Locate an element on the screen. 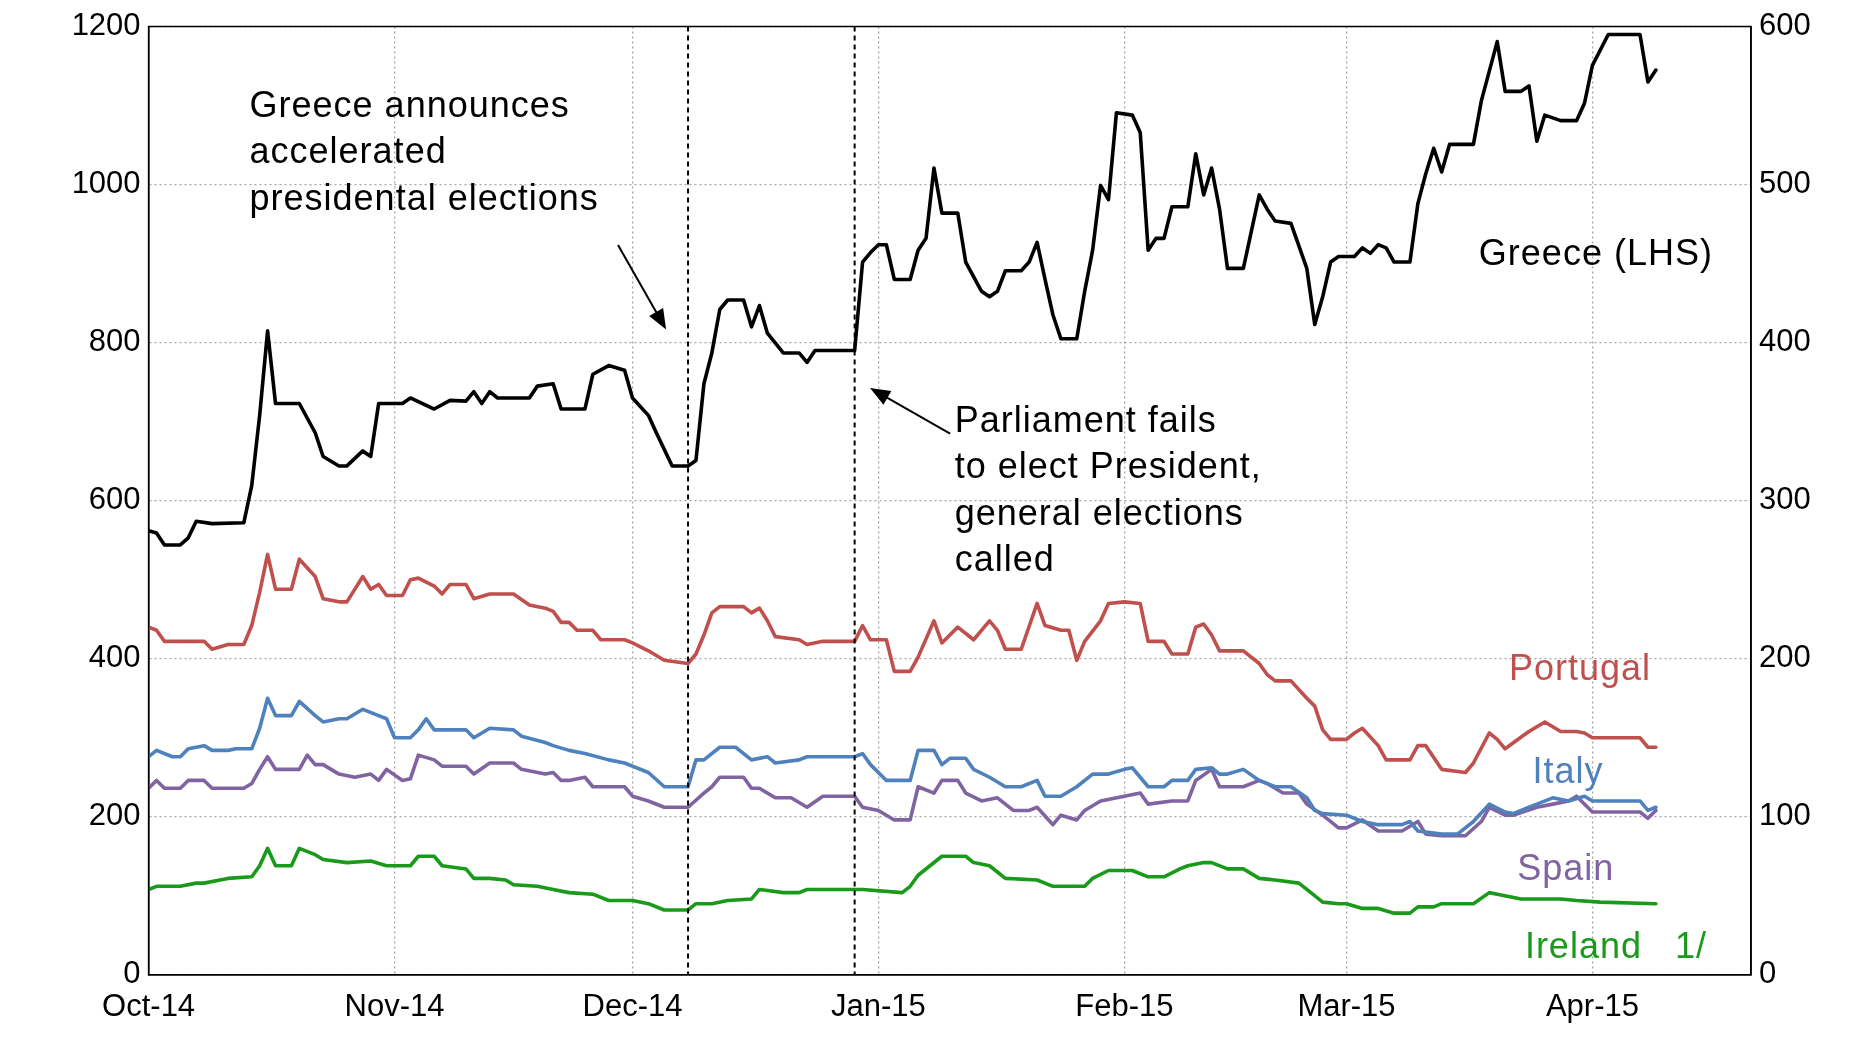 The height and width of the screenshot is (1053, 1864). series-label: Portugal is located at coordinates (1580, 667).